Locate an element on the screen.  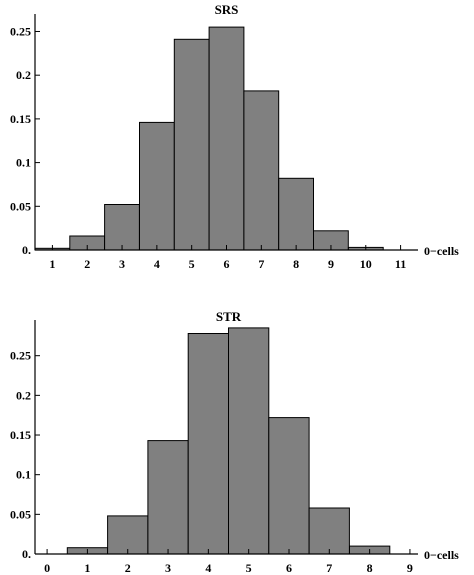
x-tick-label: 11 is located at coordinates (400, 264).